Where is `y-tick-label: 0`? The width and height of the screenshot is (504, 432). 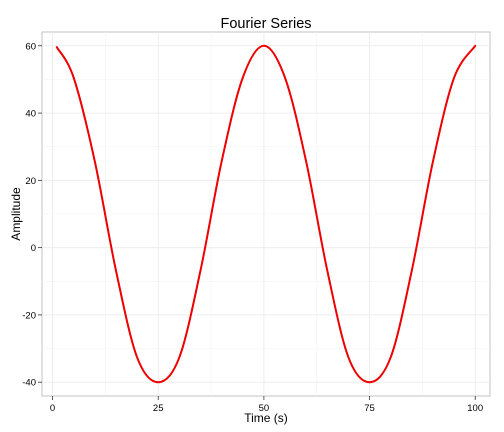 y-tick-label: 0 is located at coordinates (33, 248).